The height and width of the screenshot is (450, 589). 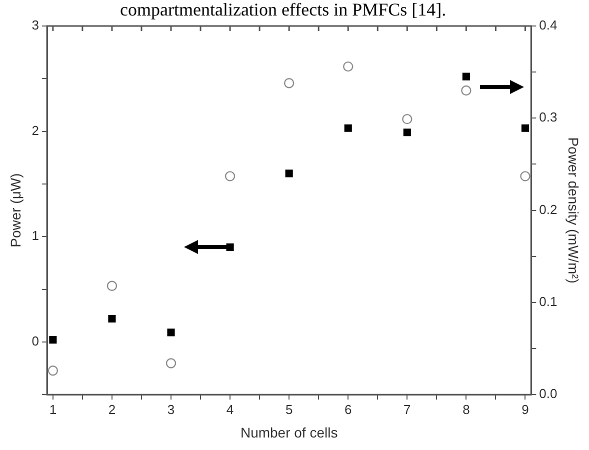 I want to click on y-tick-label: 2, so click(x=36, y=130).